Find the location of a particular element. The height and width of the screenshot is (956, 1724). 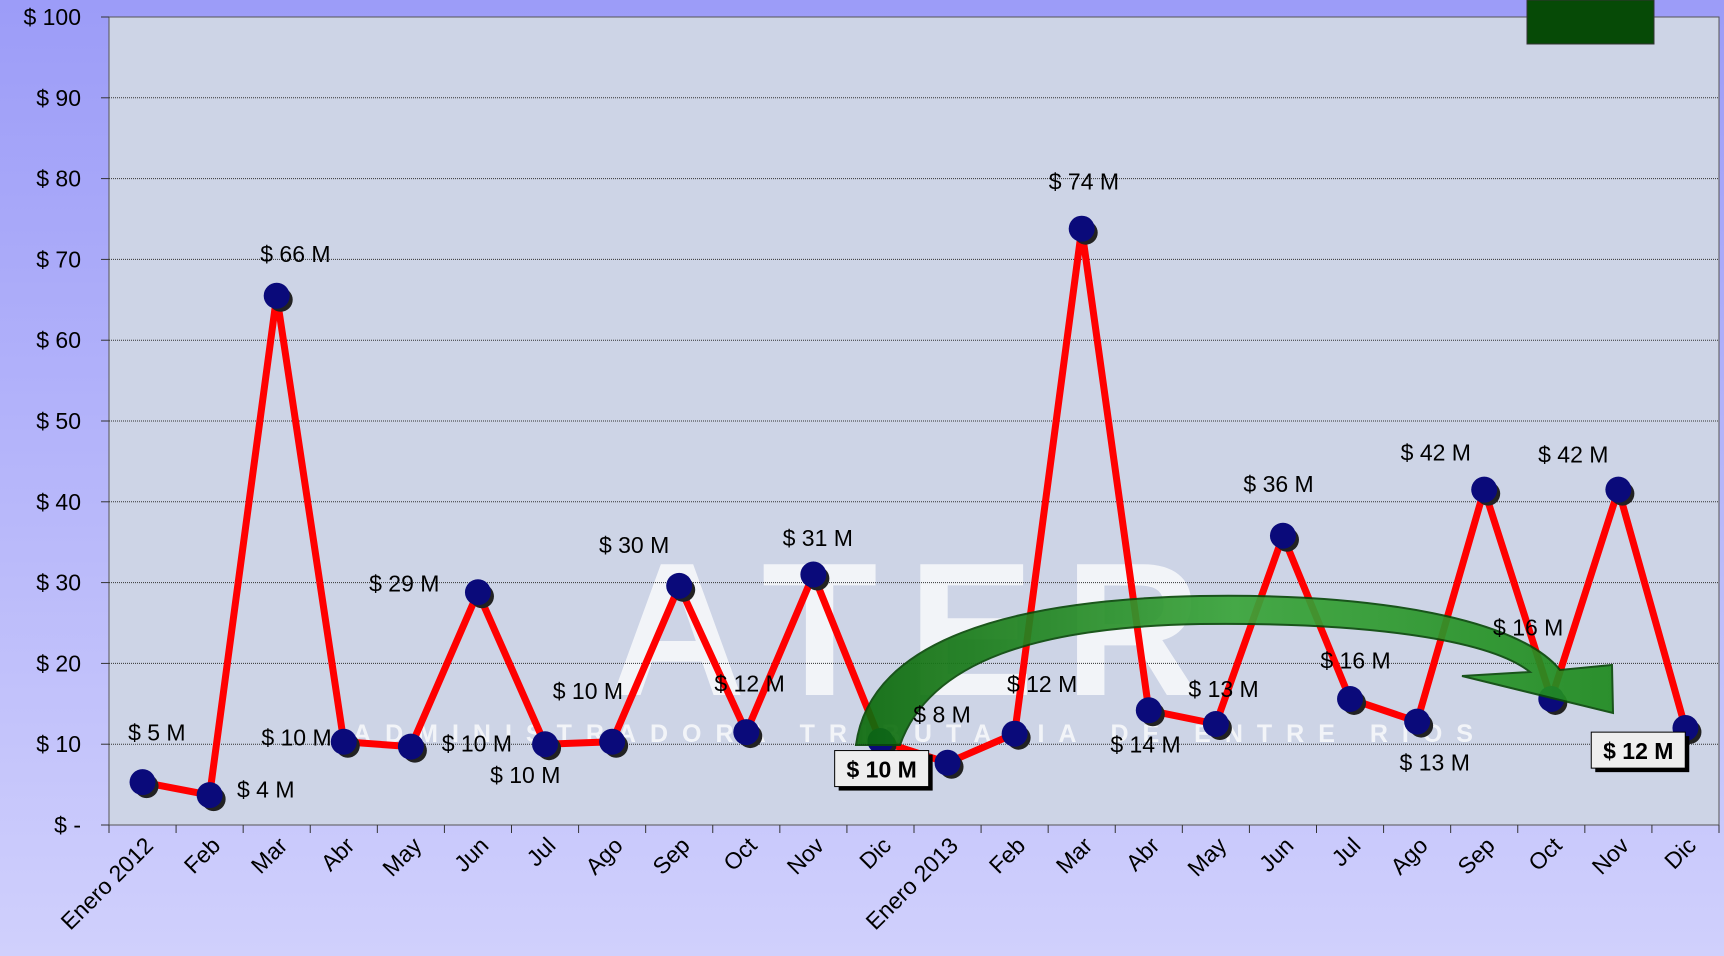

value-label: $ 66 M is located at coordinates (295, 254).